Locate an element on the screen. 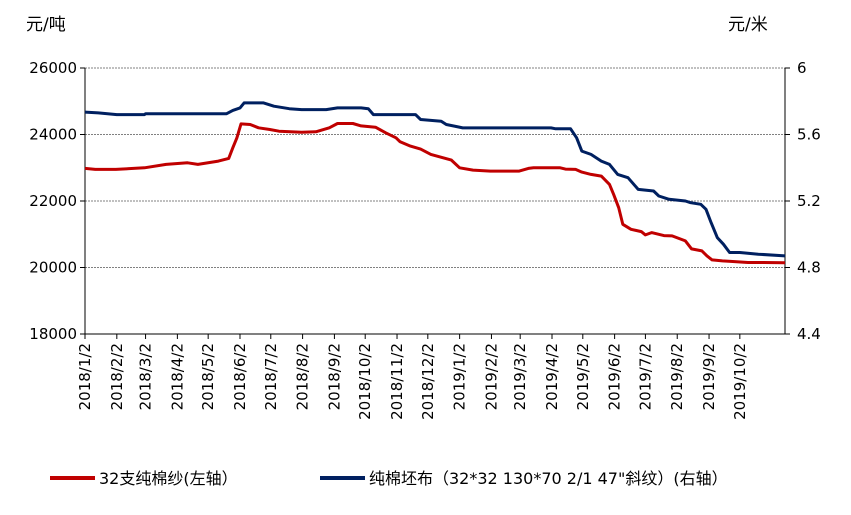  left-axis-unit: 元/吨 is located at coordinates (46, 25).